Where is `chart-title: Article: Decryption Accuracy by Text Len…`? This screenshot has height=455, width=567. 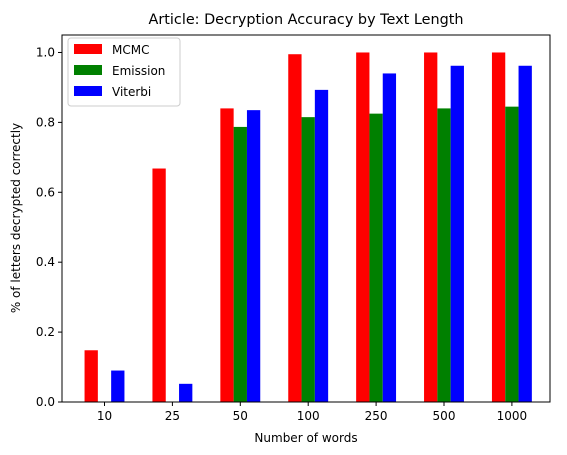
chart-title: Article: Decryption Accuracy by Text Len… is located at coordinates (306, 20).